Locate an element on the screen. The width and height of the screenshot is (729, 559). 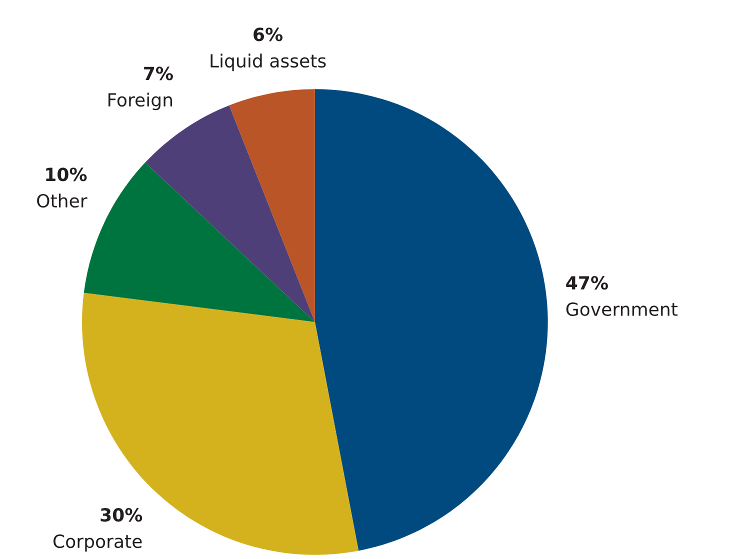
data-label: 10% is located at coordinates (66, 175).